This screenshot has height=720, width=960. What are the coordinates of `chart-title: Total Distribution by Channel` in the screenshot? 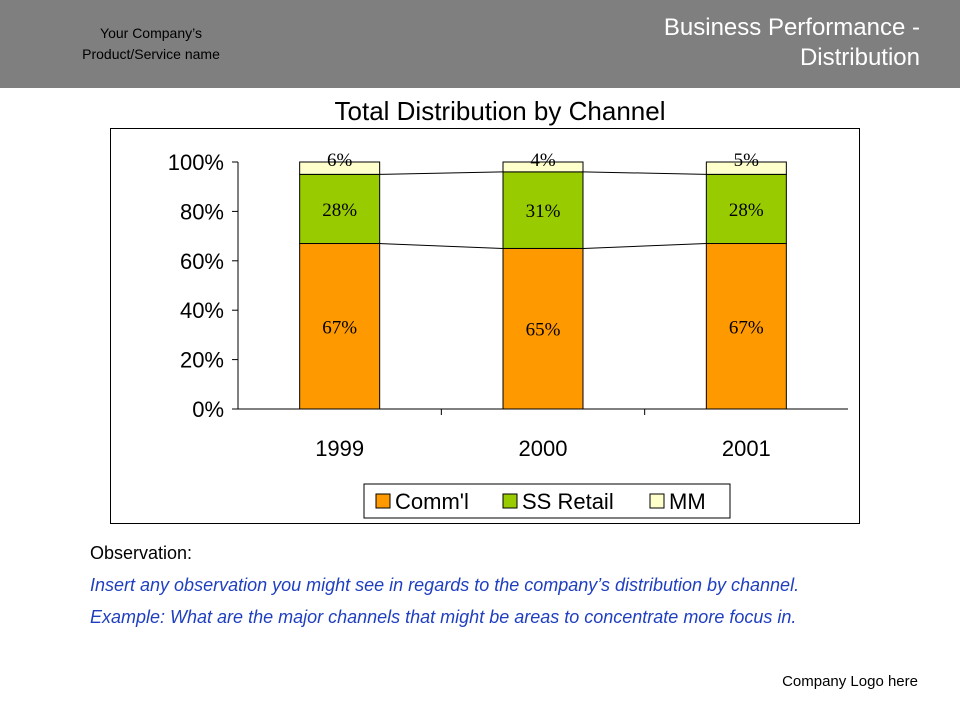 It's located at (500, 111).